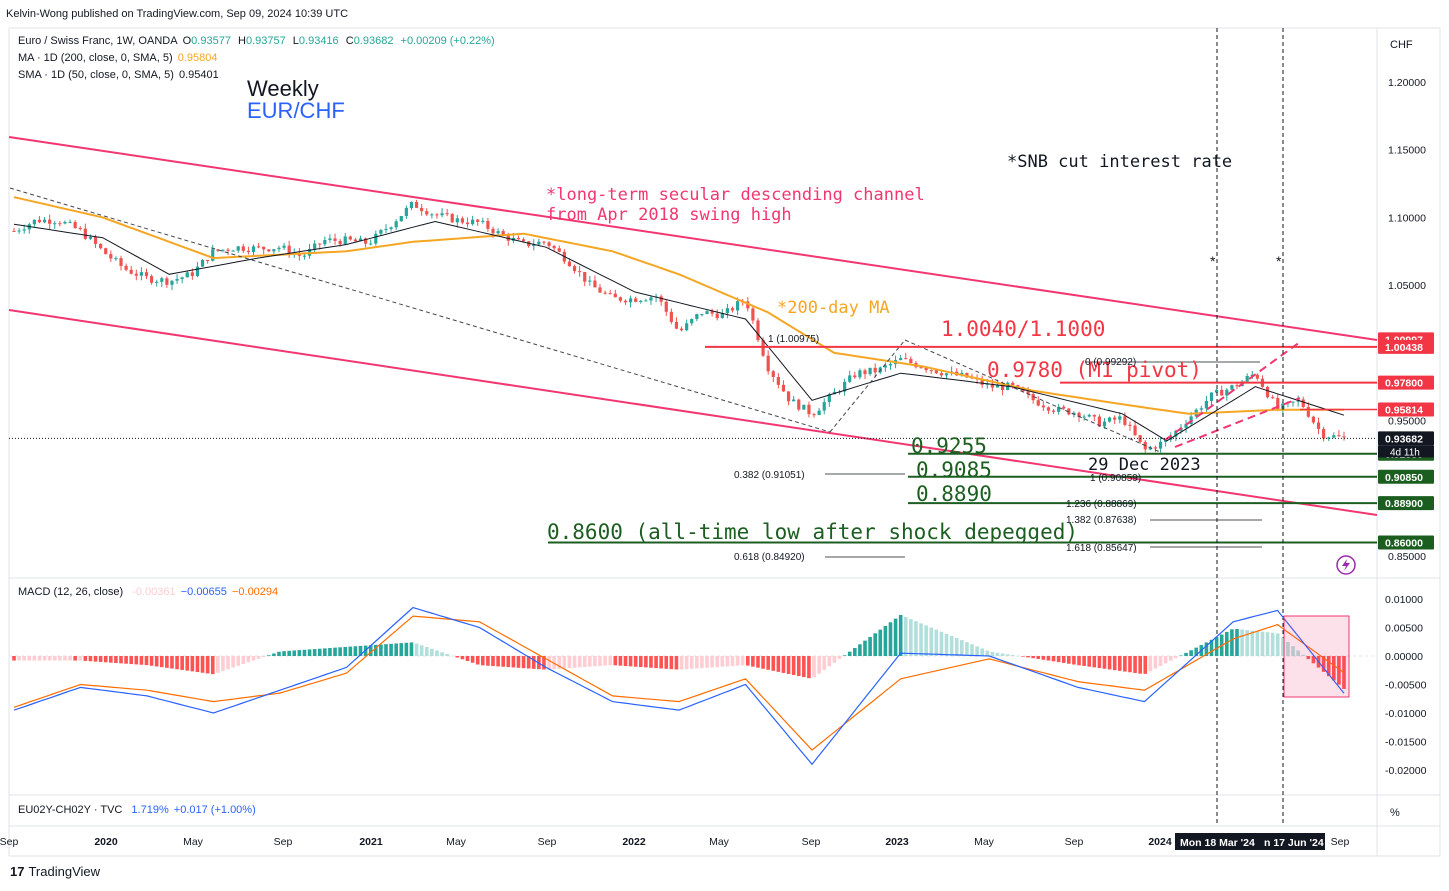 The image size is (1449, 891). I want to click on bolt-icon, so click(1346, 565).